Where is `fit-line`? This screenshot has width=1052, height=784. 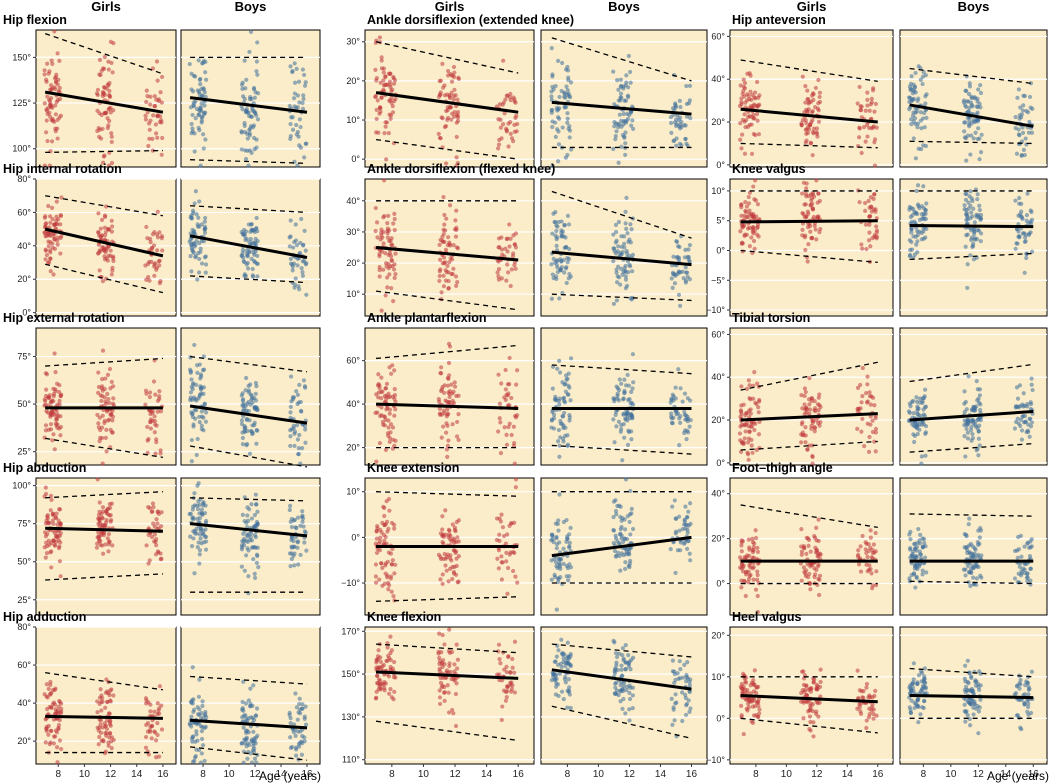 fit-line is located at coordinates (447, 254).